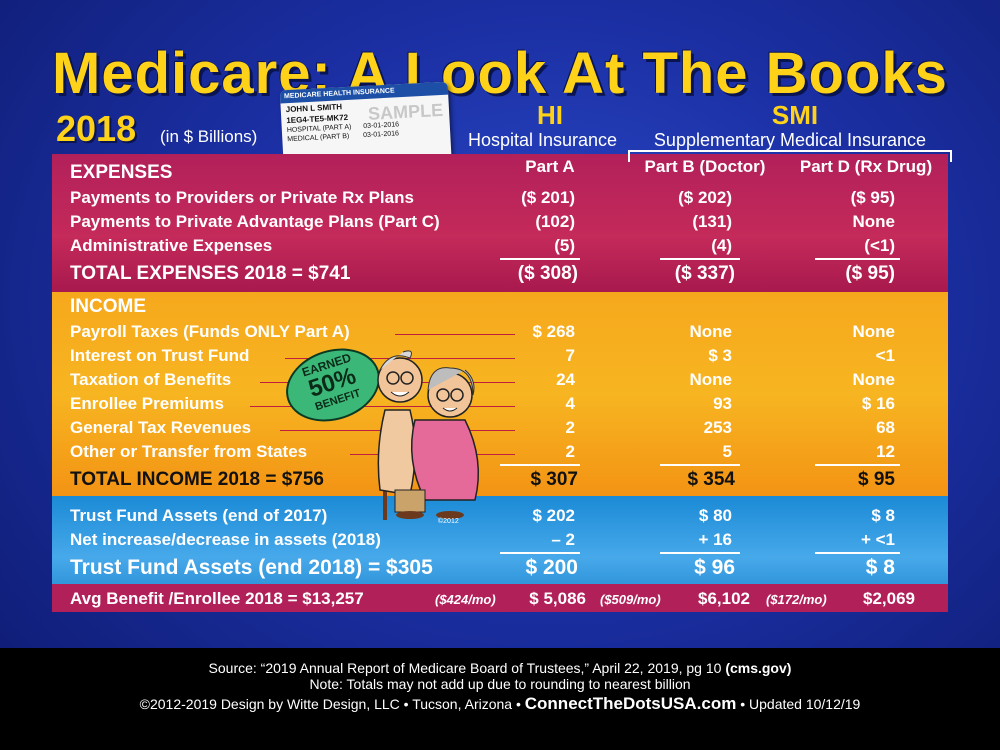  I want to click on updated-date: • Updated 10/12/19, so click(800, 704).